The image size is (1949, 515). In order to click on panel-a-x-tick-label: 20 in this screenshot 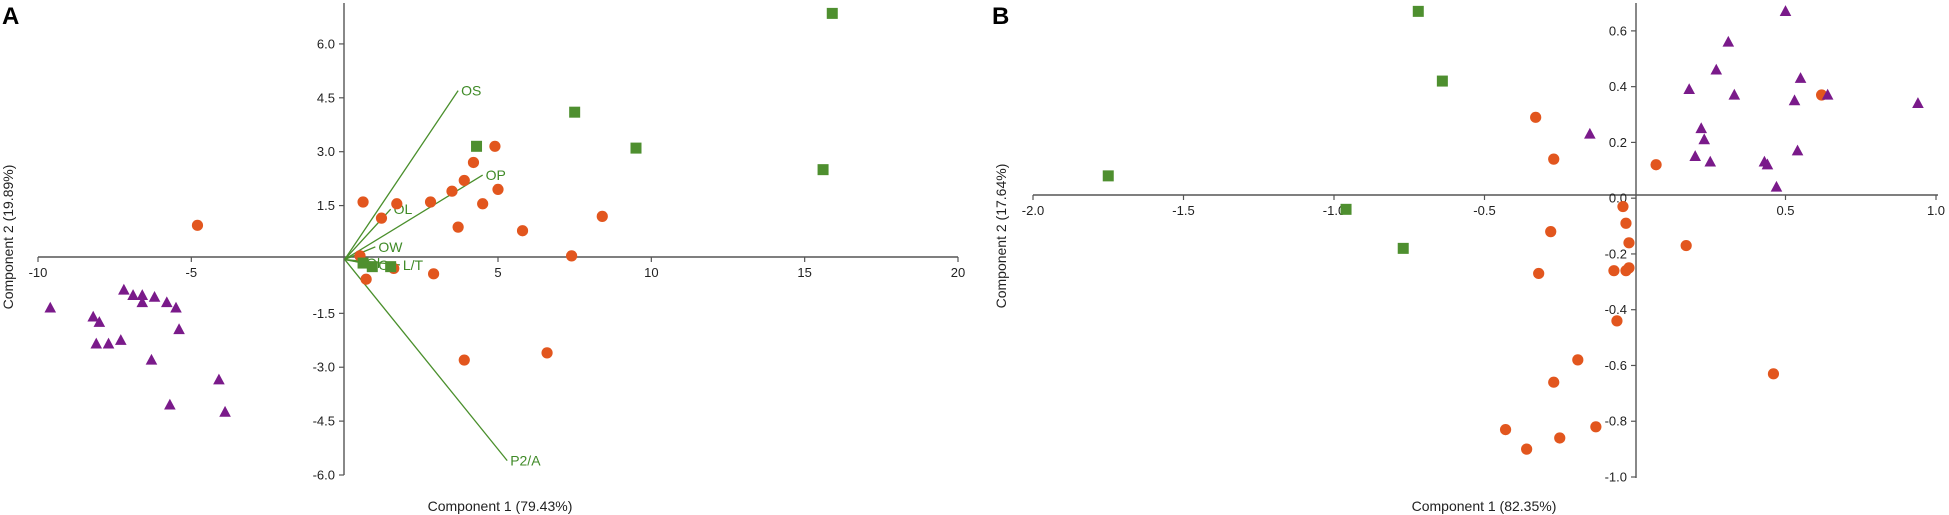, I will do `click(958, 272)`.